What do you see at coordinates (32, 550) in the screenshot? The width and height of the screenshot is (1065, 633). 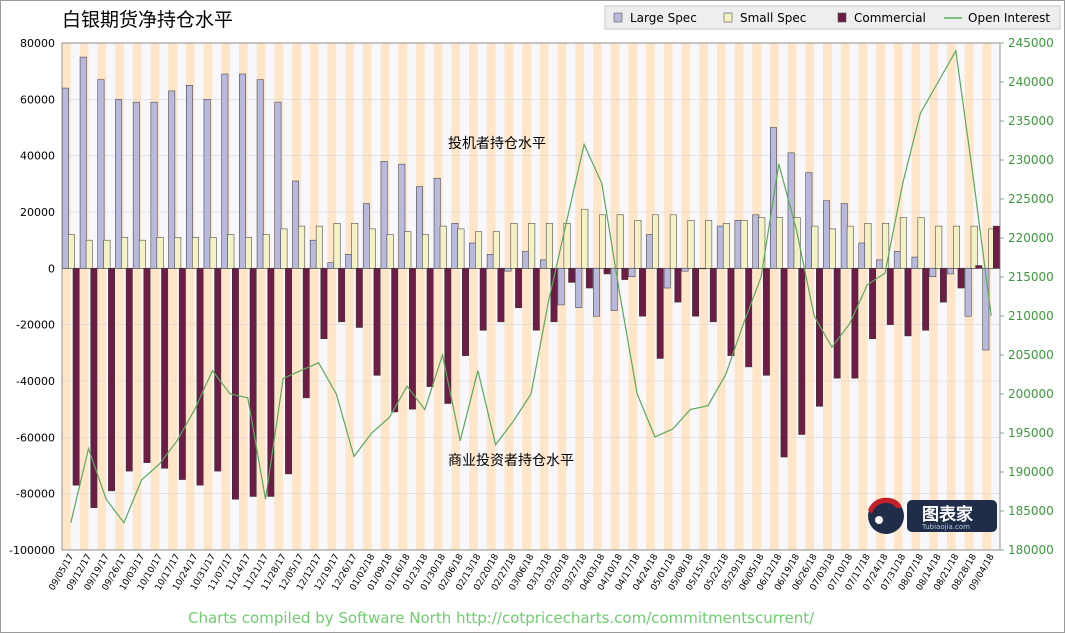 I see `left-tick-label: -100000` at bounding box center [32, 550].